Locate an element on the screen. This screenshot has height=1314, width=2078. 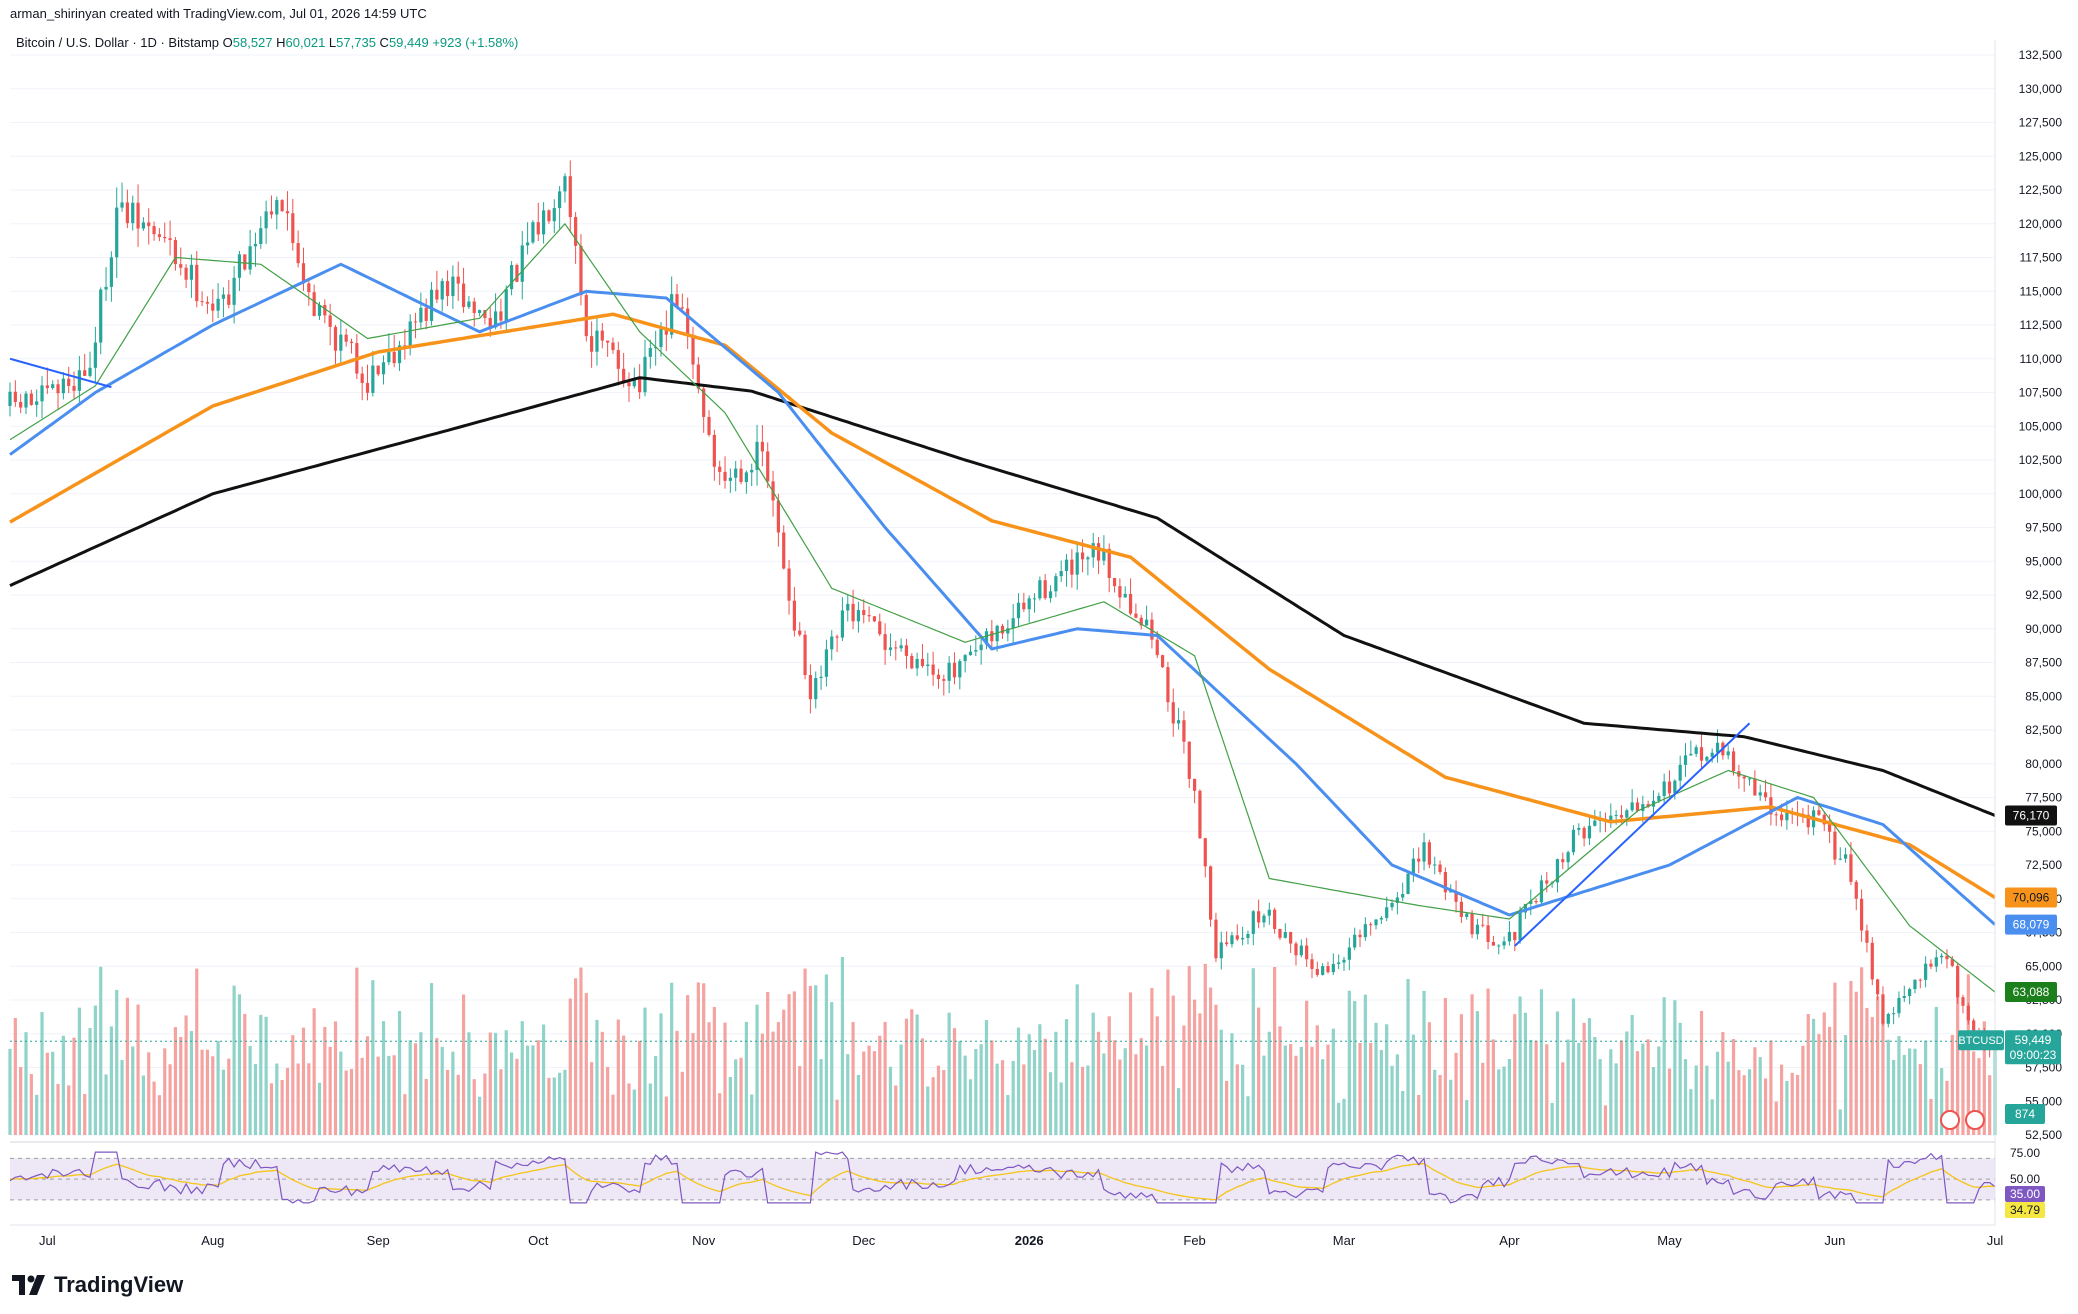
symbol-label-box is located at coordinates (1981, 1040).